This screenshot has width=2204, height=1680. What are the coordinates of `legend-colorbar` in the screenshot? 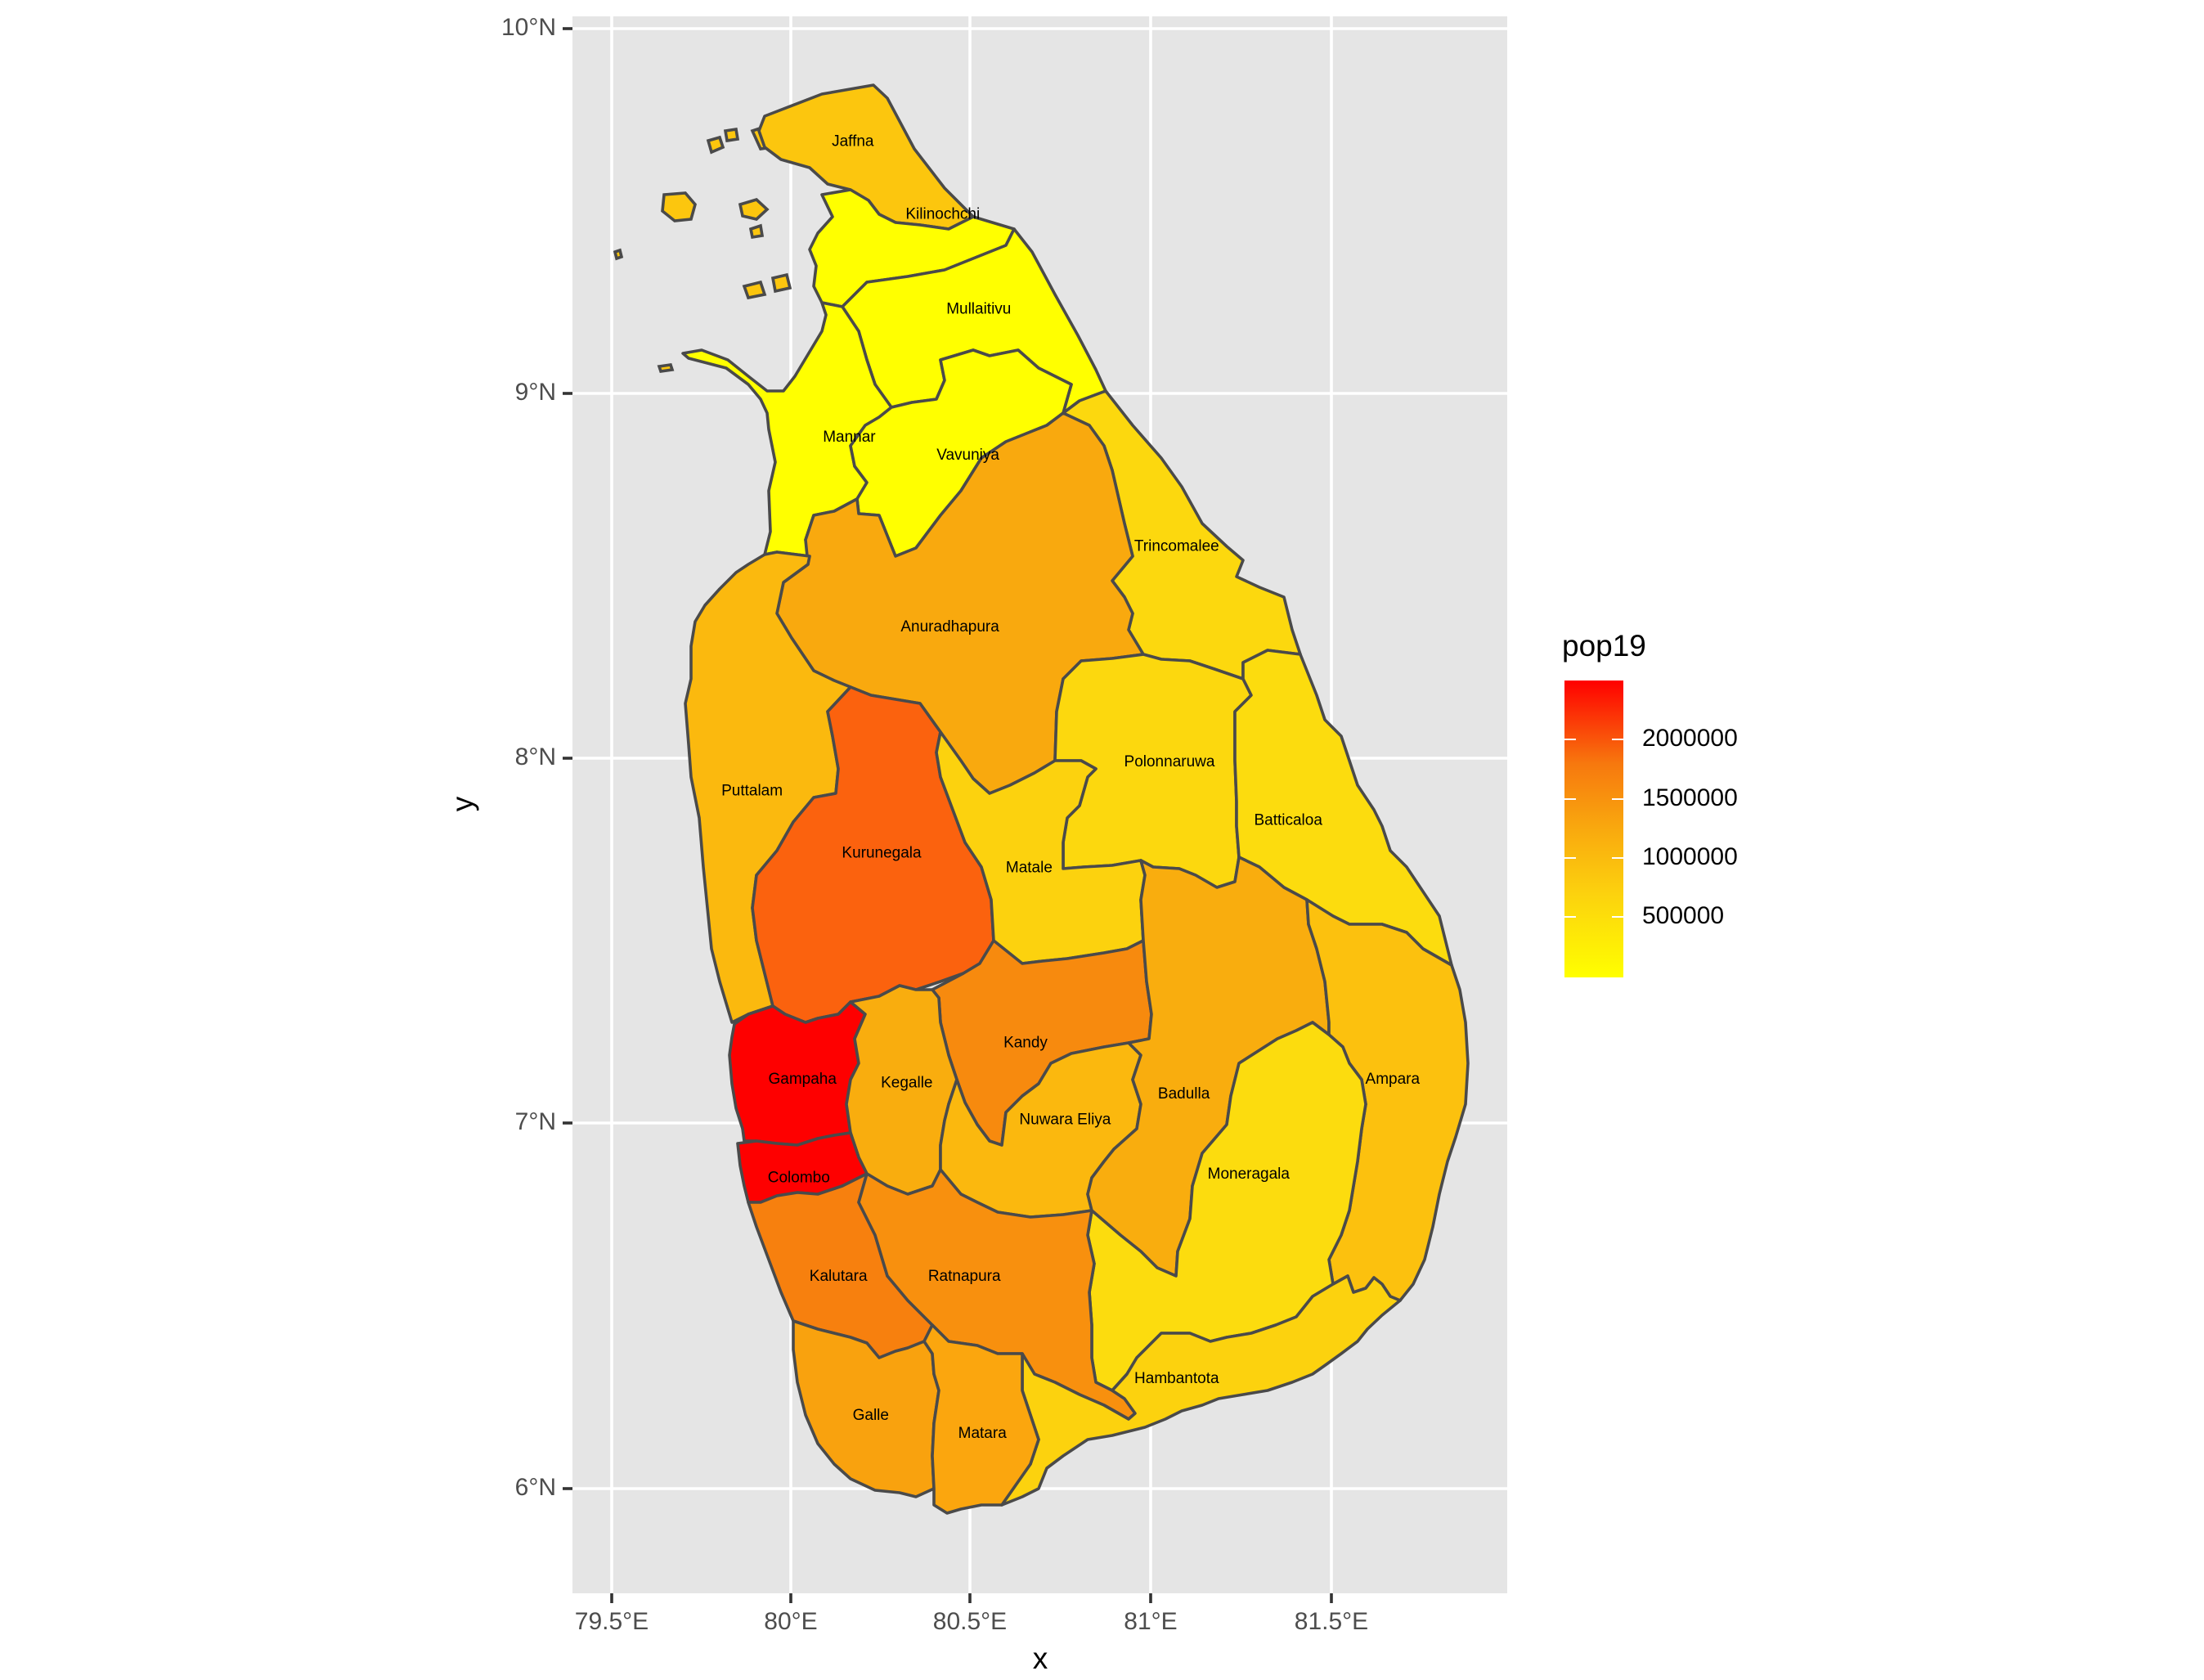 It's located at (1593, 829).